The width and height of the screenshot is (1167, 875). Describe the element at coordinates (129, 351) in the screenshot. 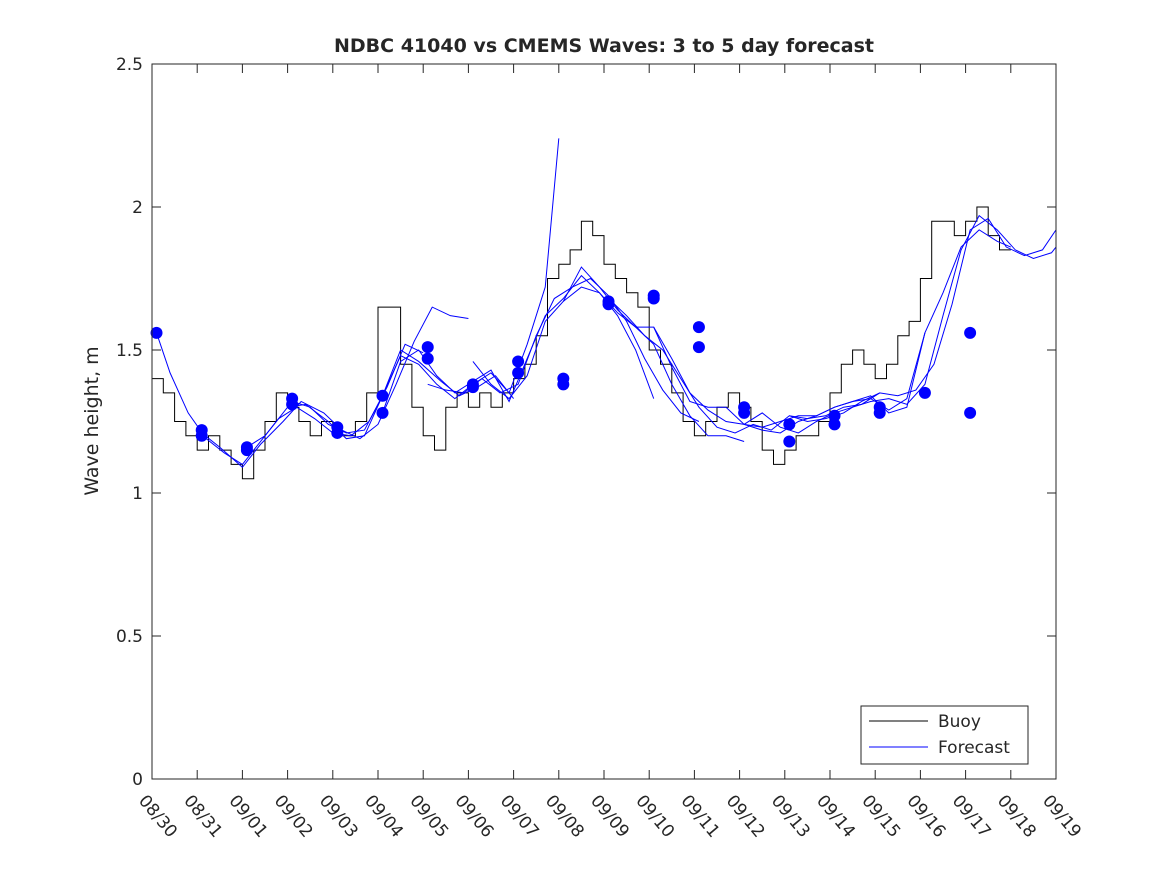

I see `y-tick-label: 1.5` at that location.